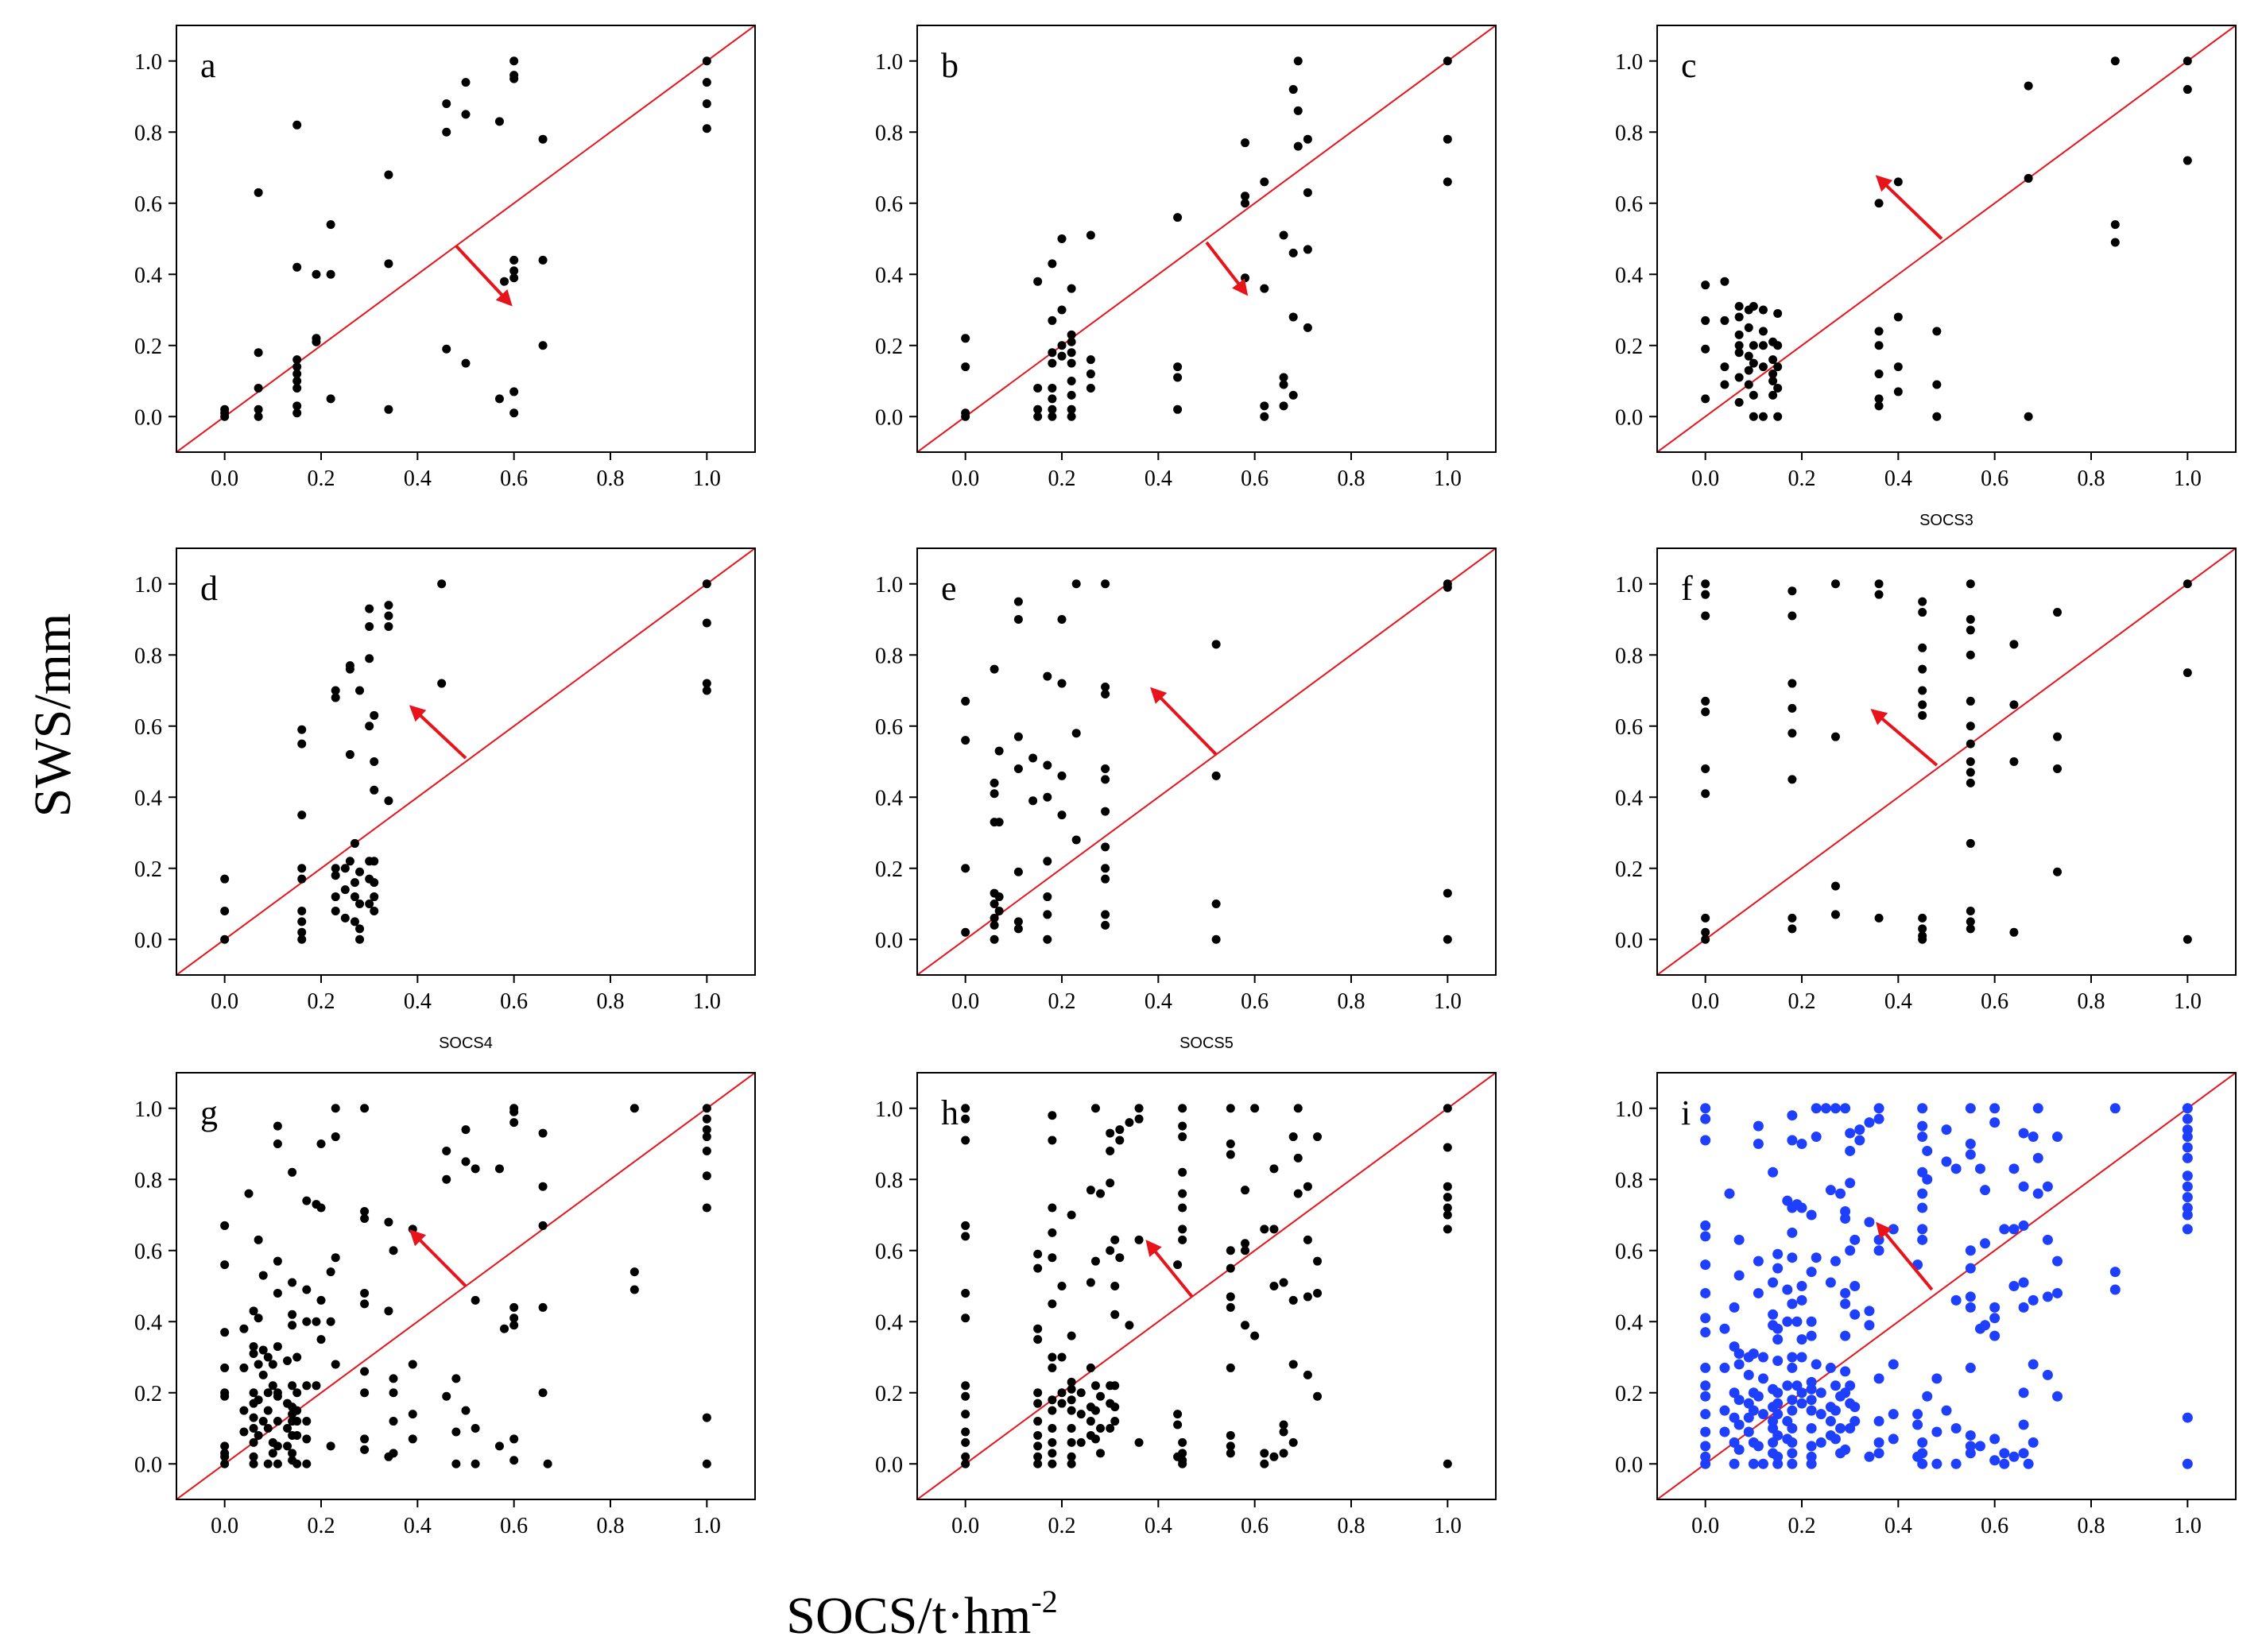 The width and height of the screenshot is (2262, 1652). I want to click on x-tick-label: 0.0, so click(965, 478).